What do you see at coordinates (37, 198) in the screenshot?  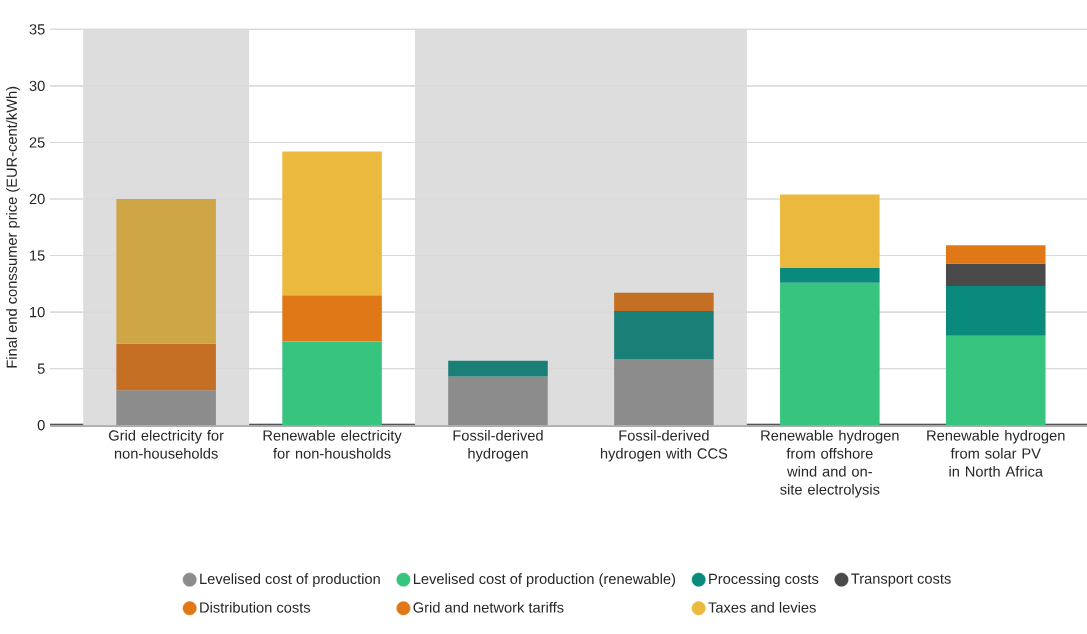 I see `y-tick-label: 20` at bounding box center [37, 198].